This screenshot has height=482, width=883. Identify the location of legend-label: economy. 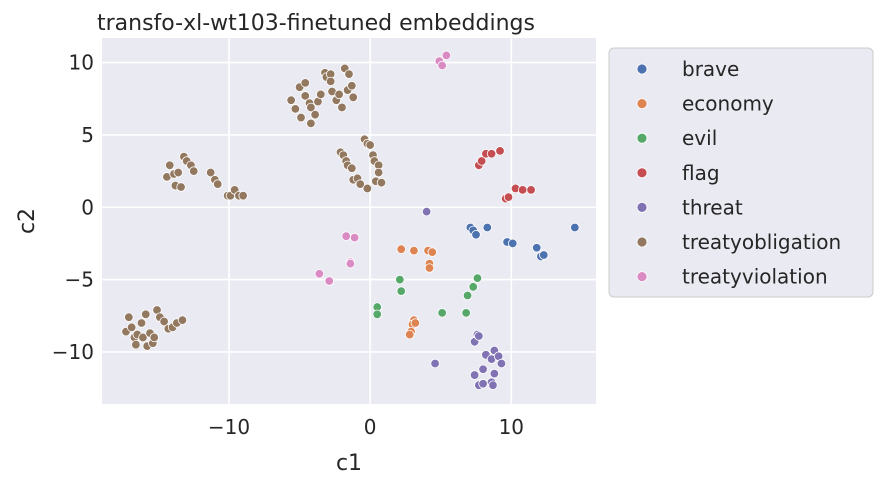
(728, 104).